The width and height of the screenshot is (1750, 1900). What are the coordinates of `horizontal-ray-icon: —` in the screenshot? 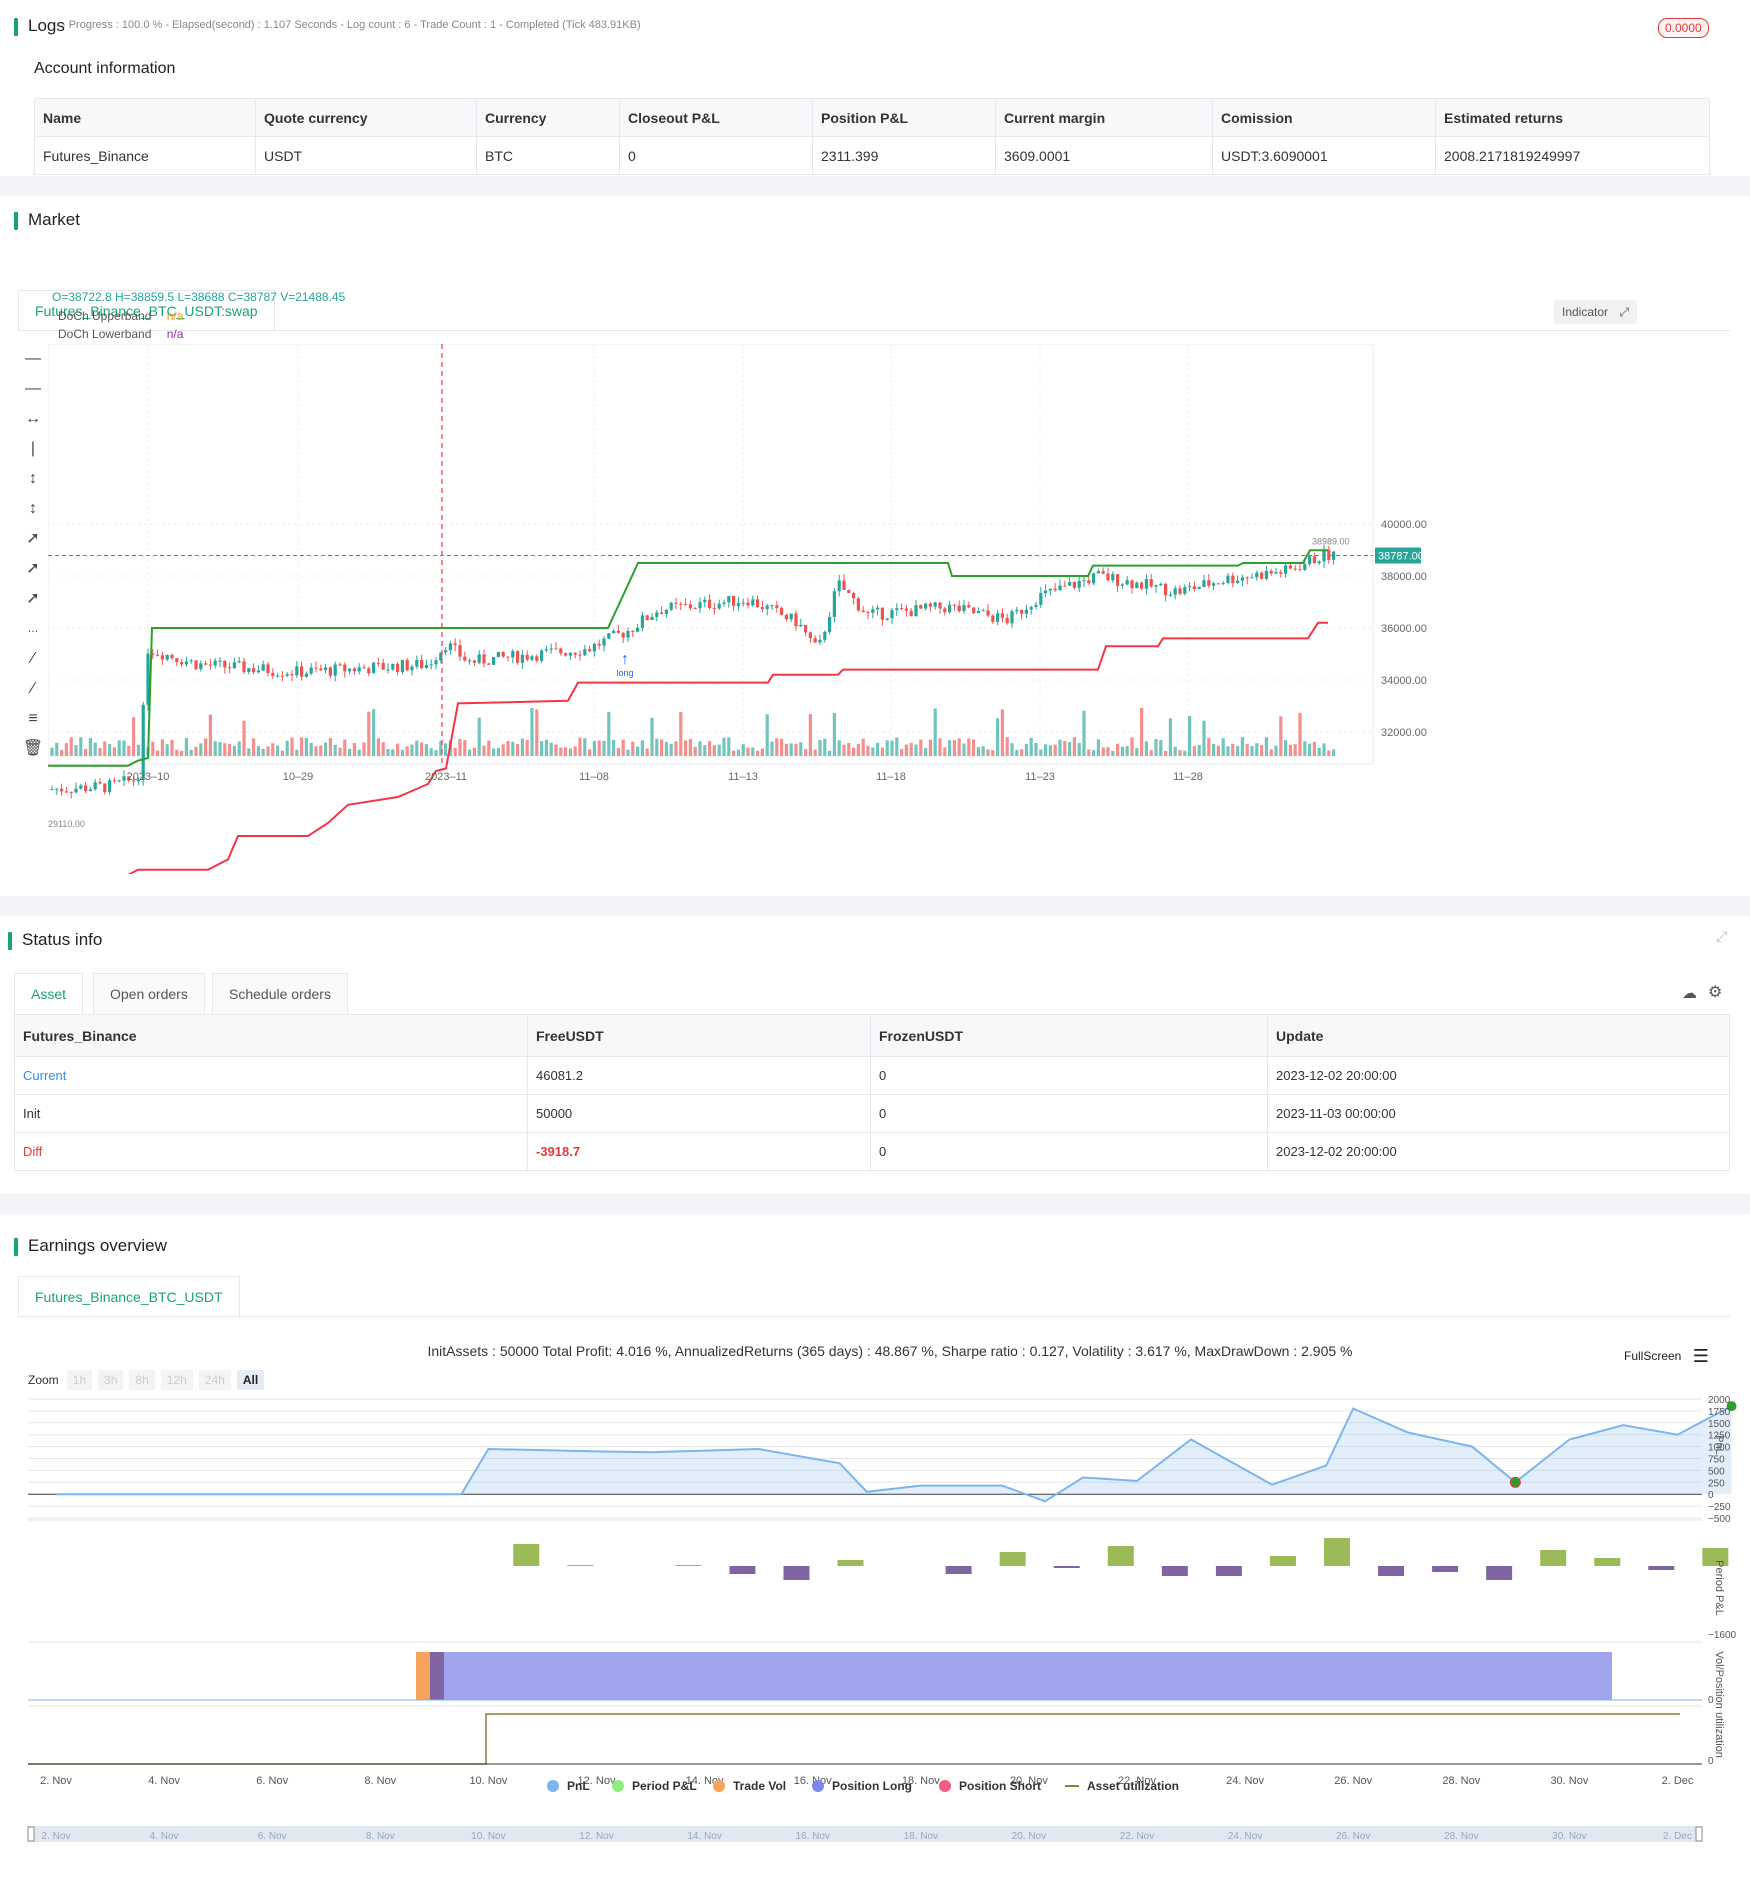 It's located at (33, 388).